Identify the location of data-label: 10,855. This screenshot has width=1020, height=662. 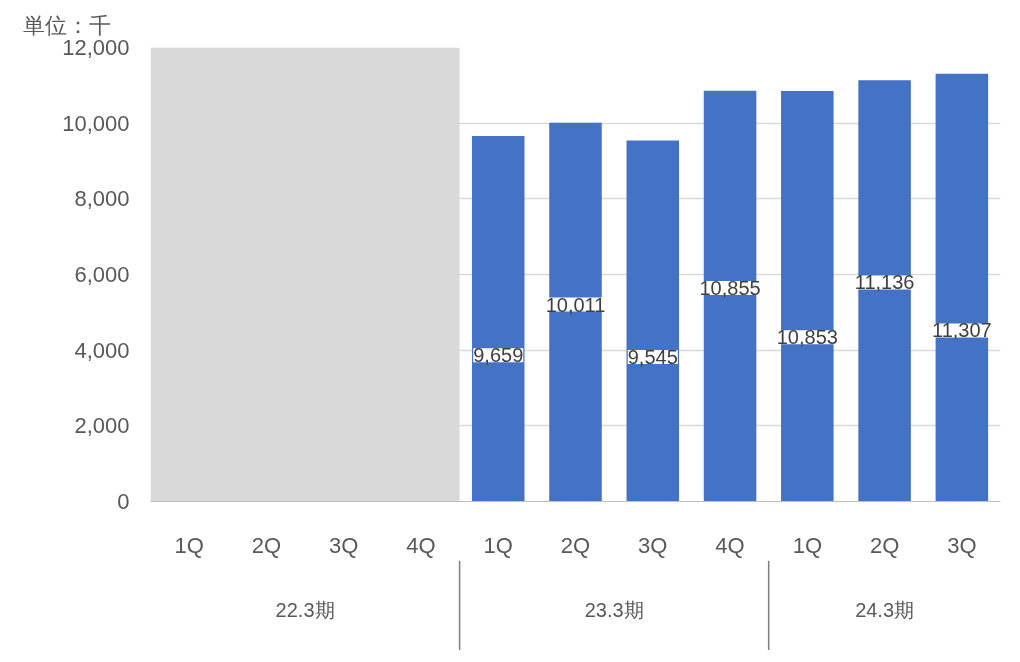
(730, 287).